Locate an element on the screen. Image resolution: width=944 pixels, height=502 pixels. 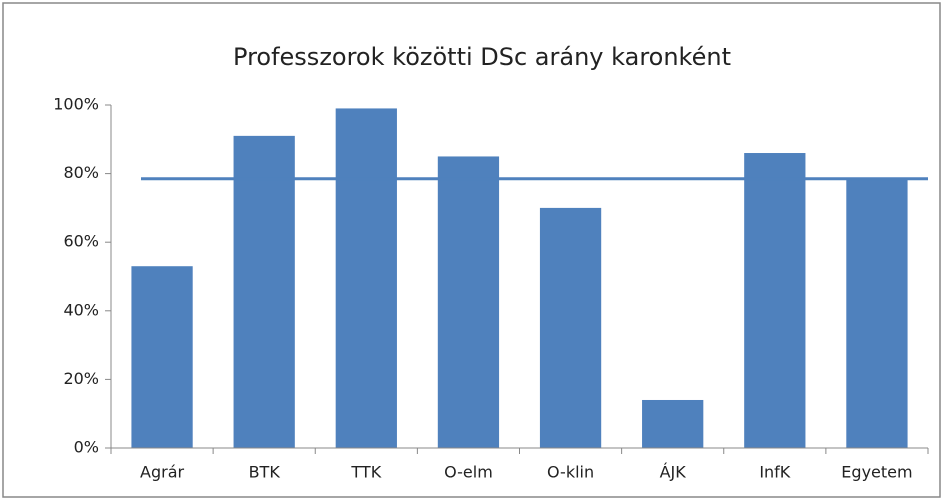
y-tick-label: 60% is located at coordinates (81, 241).